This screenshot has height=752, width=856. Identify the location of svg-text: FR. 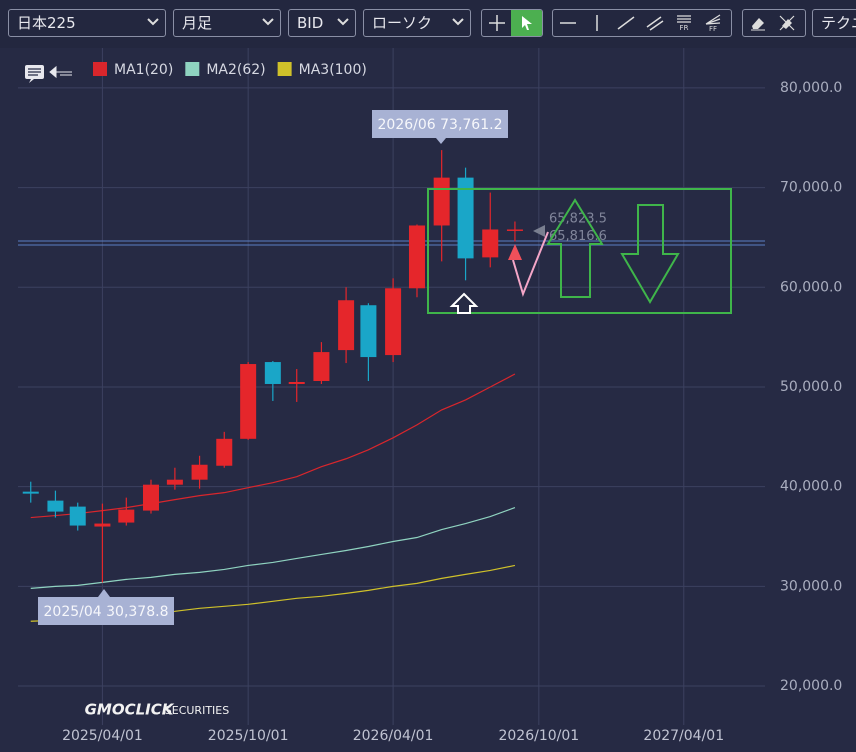
(683, 28).